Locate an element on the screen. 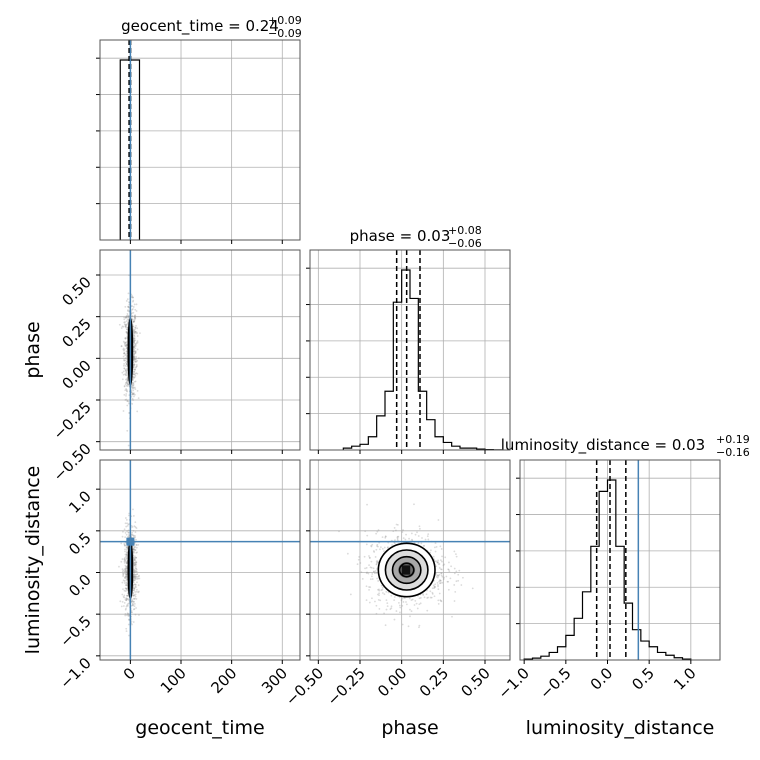  ytick-label-luminosity-distance: 1.0 is located at coordinates (80, 502).